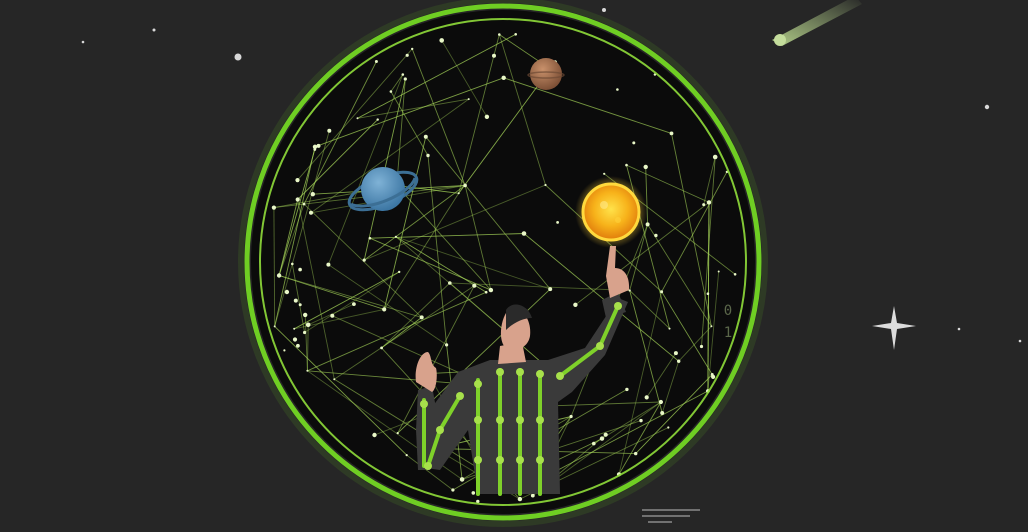 This screenshot has width=1028, height=532. What do you see at coordinates (728, 311) in the screenshot?
I see `side-digit: 0` at bounding box center [728, 311].